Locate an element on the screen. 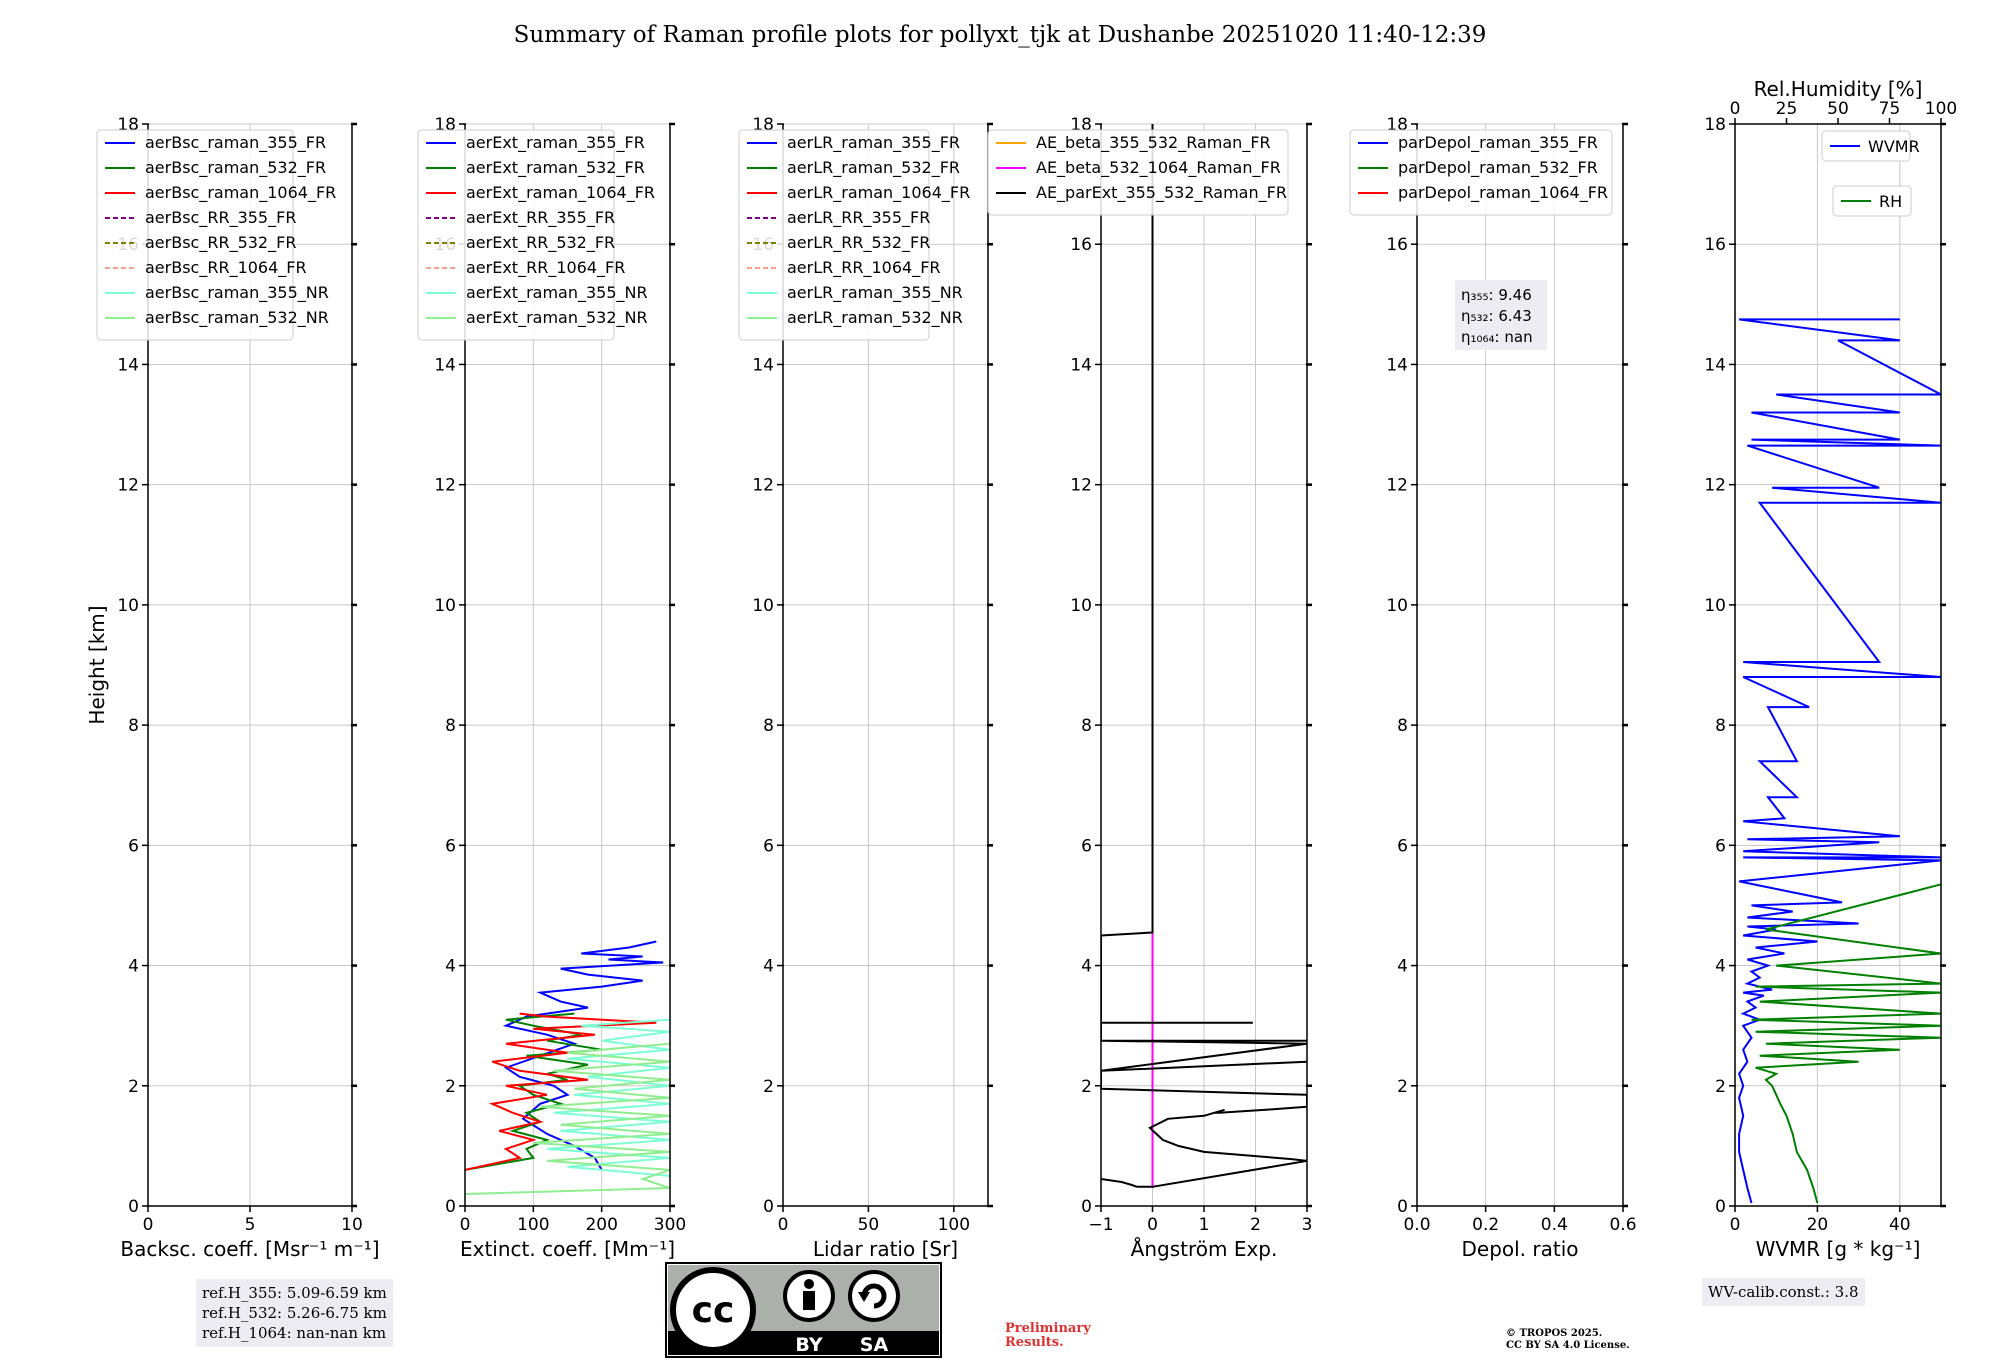 The width and height of the screenshot is (2000, 1360). series-line-RH is located at coordinates (1846, 1043).